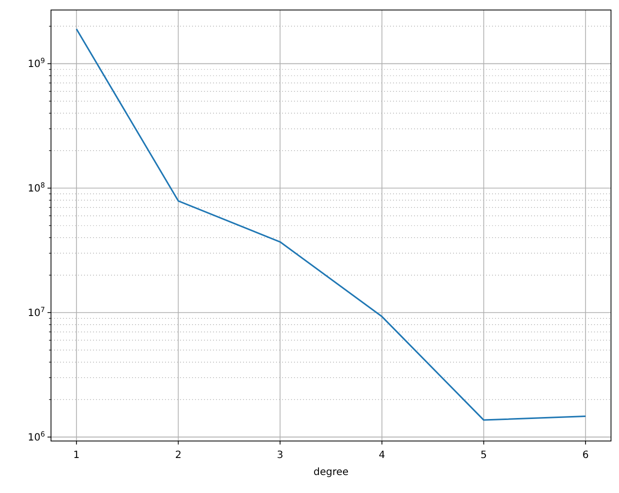 The width and height of the screenshot is (619, 493). What do you see at coordinates (36, 188) in the screenshot?
I see `y-tick-label: 10$^{8}$` at bounding box center [36, 188].